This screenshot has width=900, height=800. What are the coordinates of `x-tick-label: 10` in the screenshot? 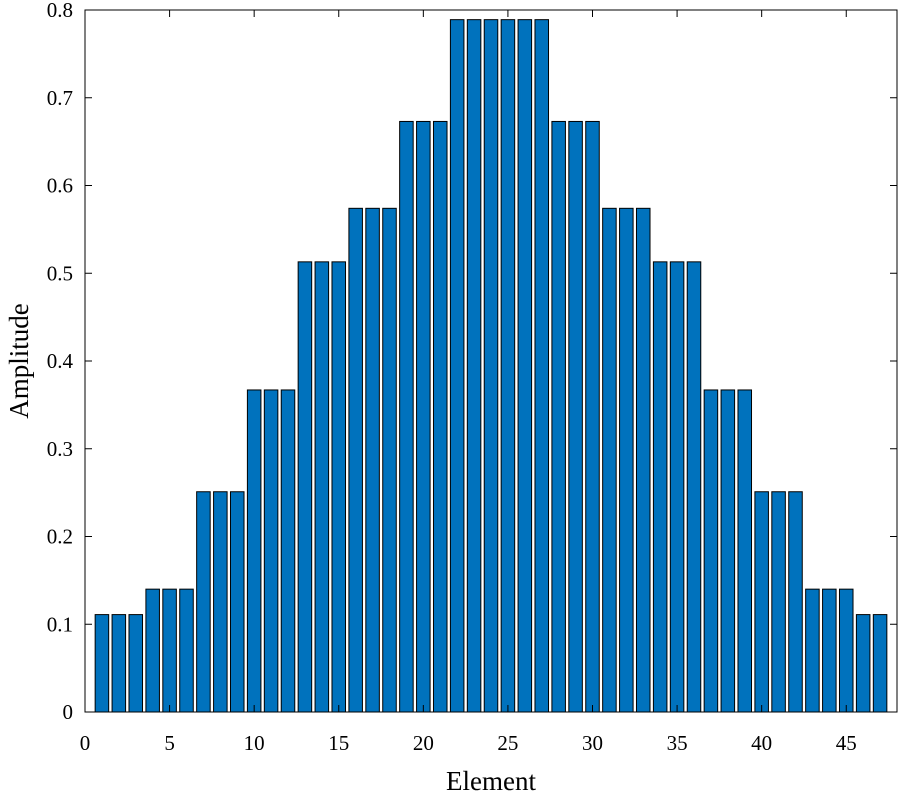 It's located at (254, 743).